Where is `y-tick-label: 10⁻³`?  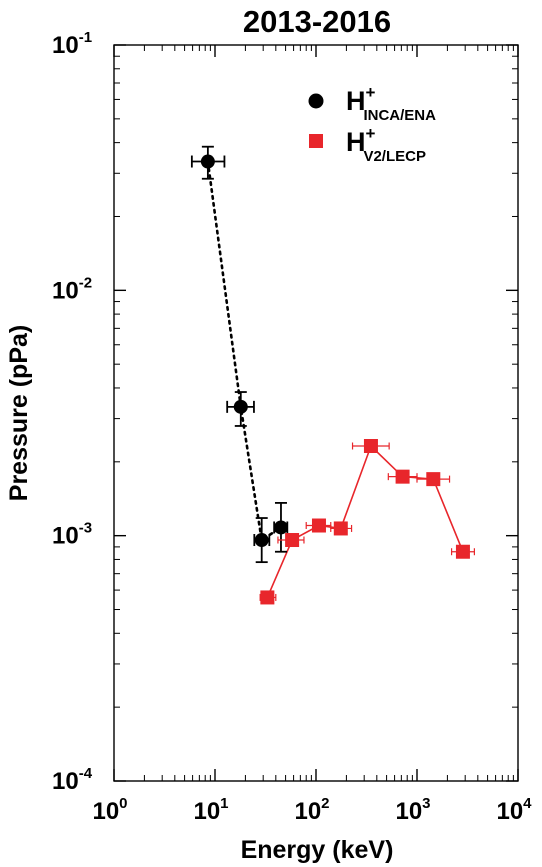
y-tick-label: 10⁻³ is located at coordinates (72, 535).